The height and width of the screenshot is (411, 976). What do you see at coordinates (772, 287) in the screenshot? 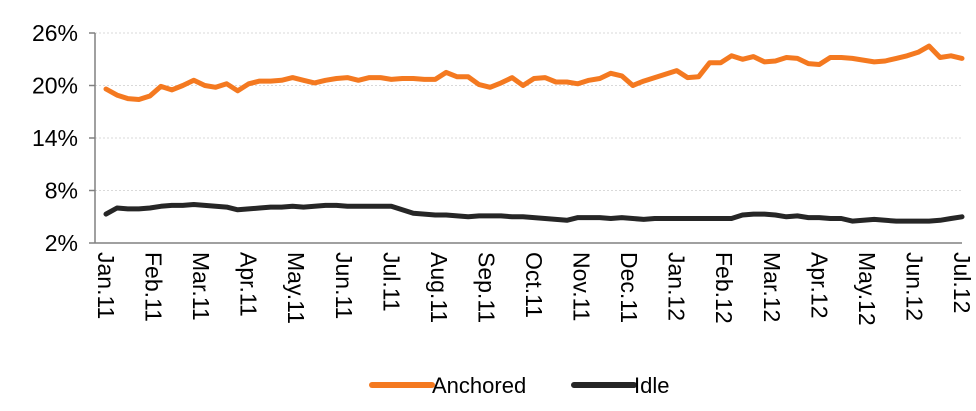
I see `x-tick-label: Mar.12` at bounding box center [772, 287].